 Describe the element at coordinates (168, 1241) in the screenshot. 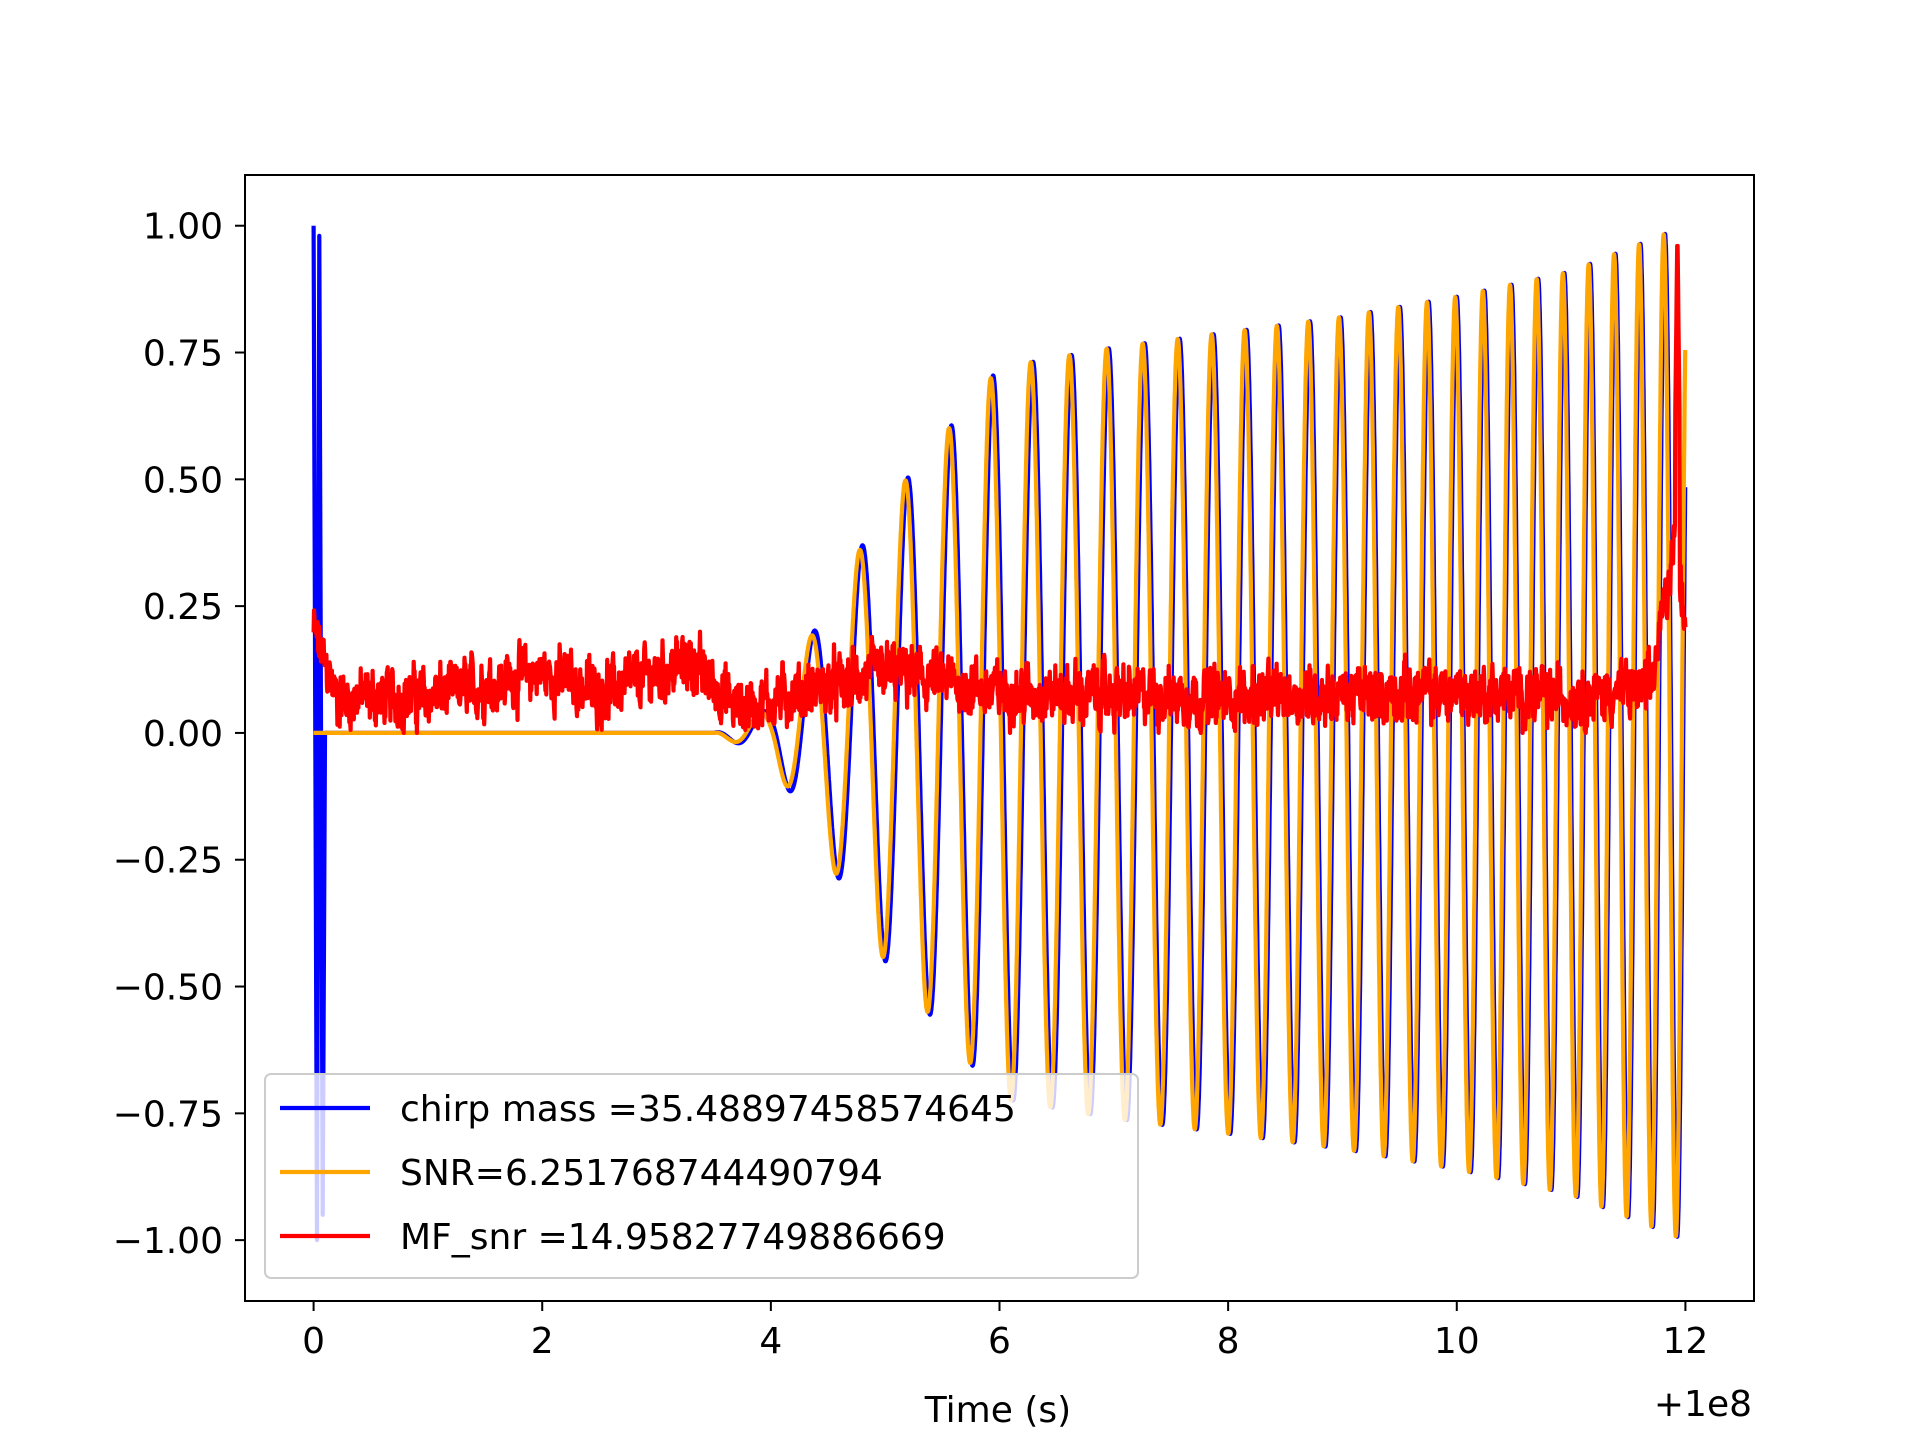

I see `y-tick-label: −1.00` at that location.